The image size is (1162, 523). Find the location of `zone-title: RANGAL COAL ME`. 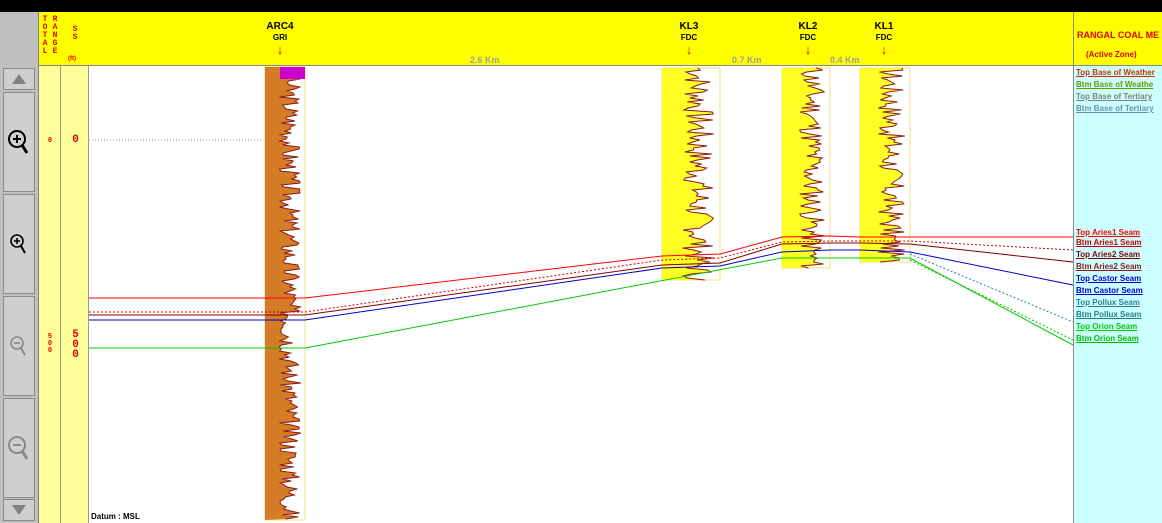

zone-title: RANGAL COAL ME is located at coordinates (1118, 35).